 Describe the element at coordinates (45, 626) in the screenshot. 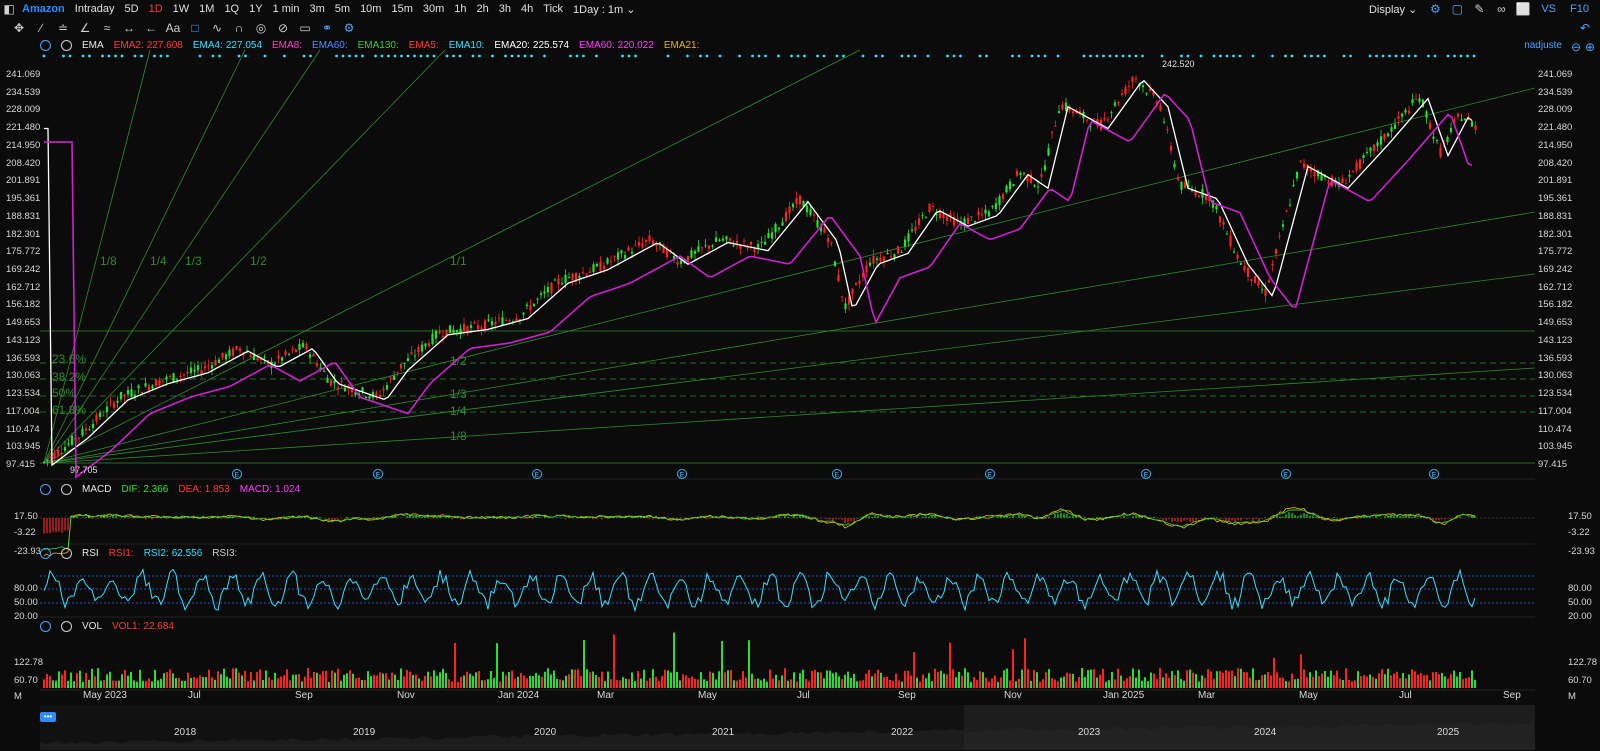

I see `vol-settings-icon` at that location.